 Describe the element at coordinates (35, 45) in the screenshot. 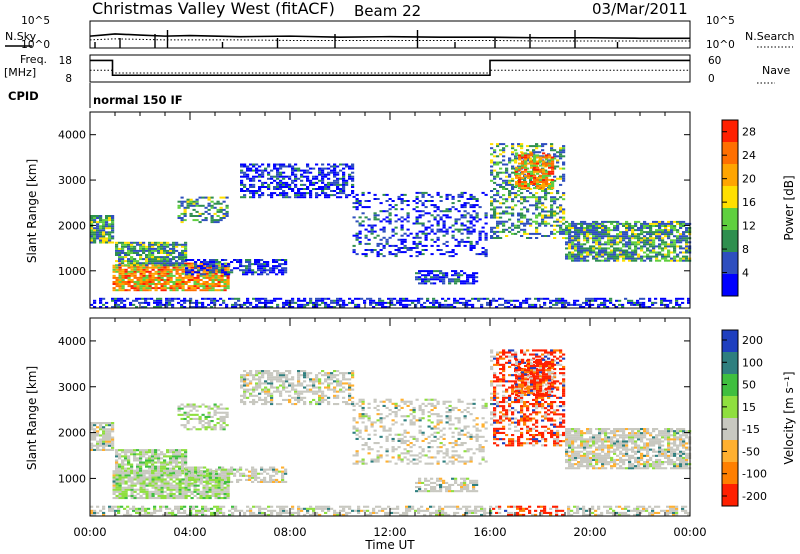

I see `noise-left-tick-bottom: 10^0` at that location.